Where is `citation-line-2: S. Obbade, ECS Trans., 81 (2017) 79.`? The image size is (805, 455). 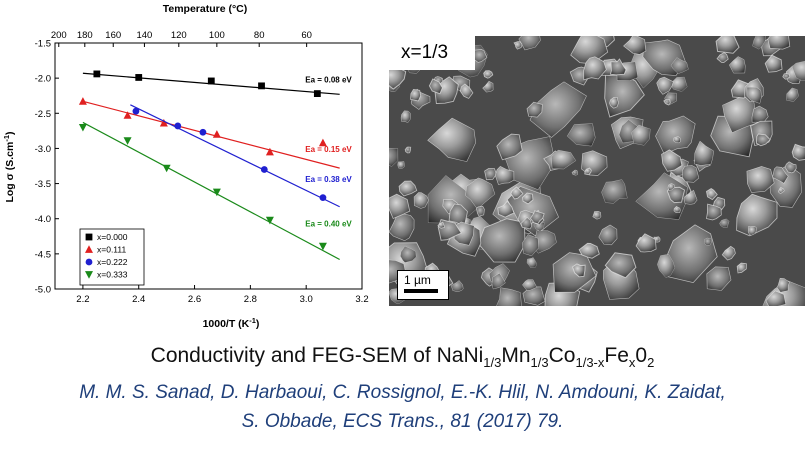
citation-line-2: S. Obbade, ECS Trans., 81 (2017) 79. is located at coordinates (402, 421).